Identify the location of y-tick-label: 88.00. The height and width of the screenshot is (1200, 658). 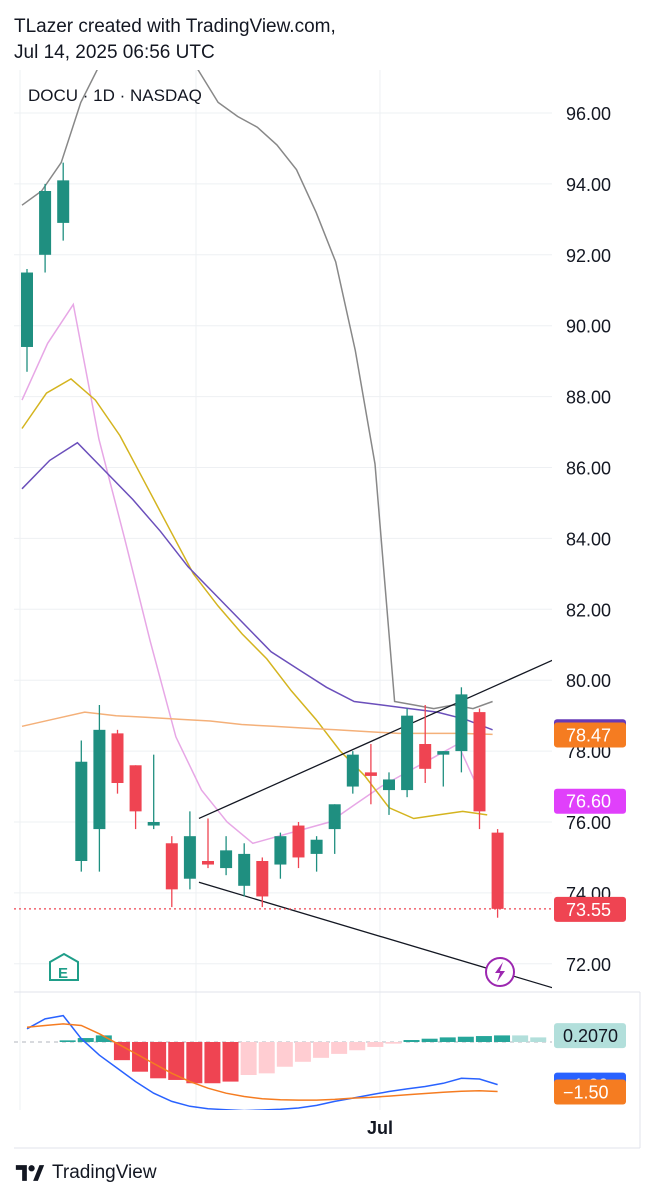
(588, 398).